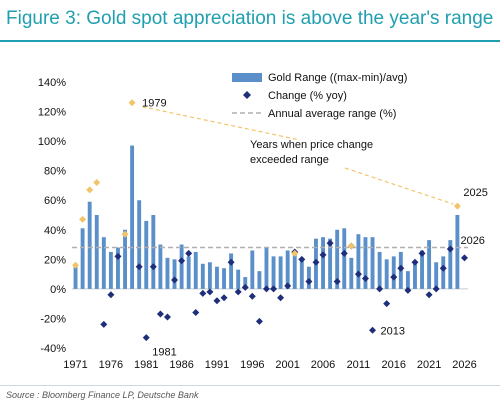  Describe the element at coordinates (52, 113) in the screenshot. I see `y-tick-label: 120%` at that location.